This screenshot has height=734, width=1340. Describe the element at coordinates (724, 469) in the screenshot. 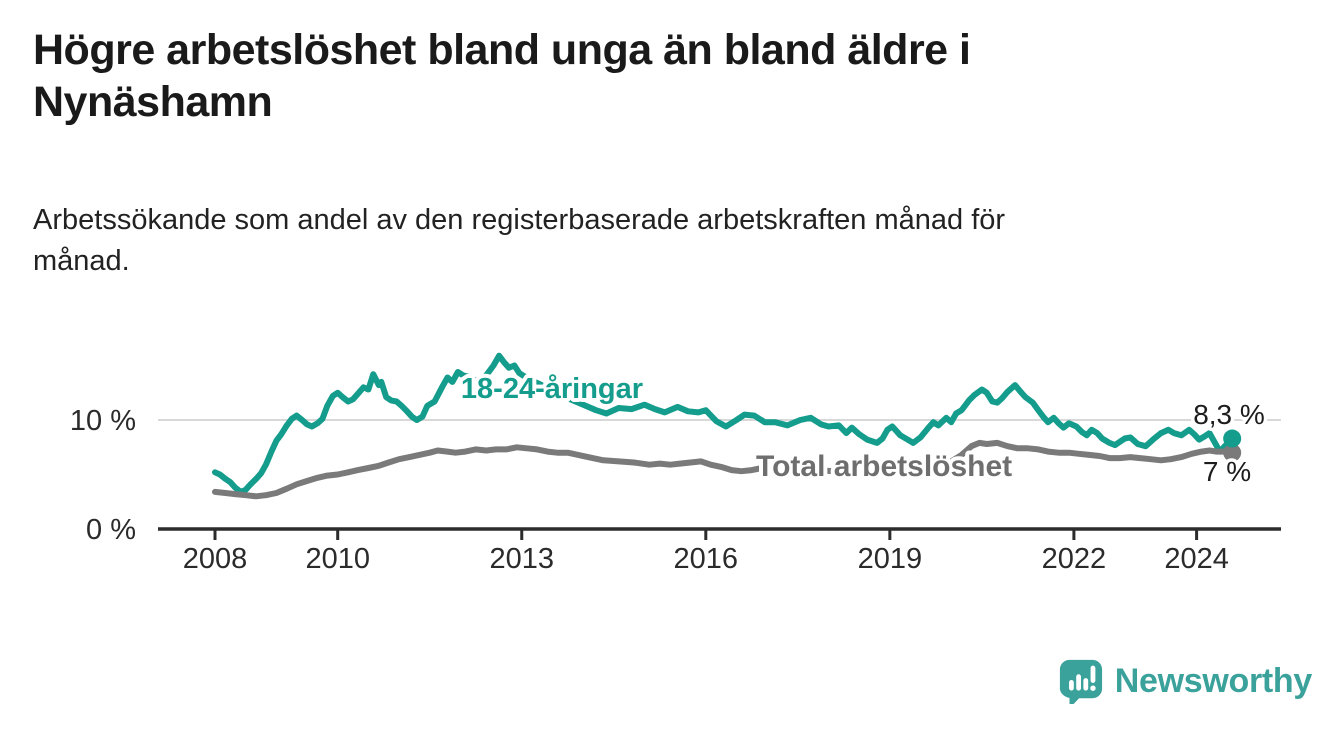

I see `series-line-total` at that location.